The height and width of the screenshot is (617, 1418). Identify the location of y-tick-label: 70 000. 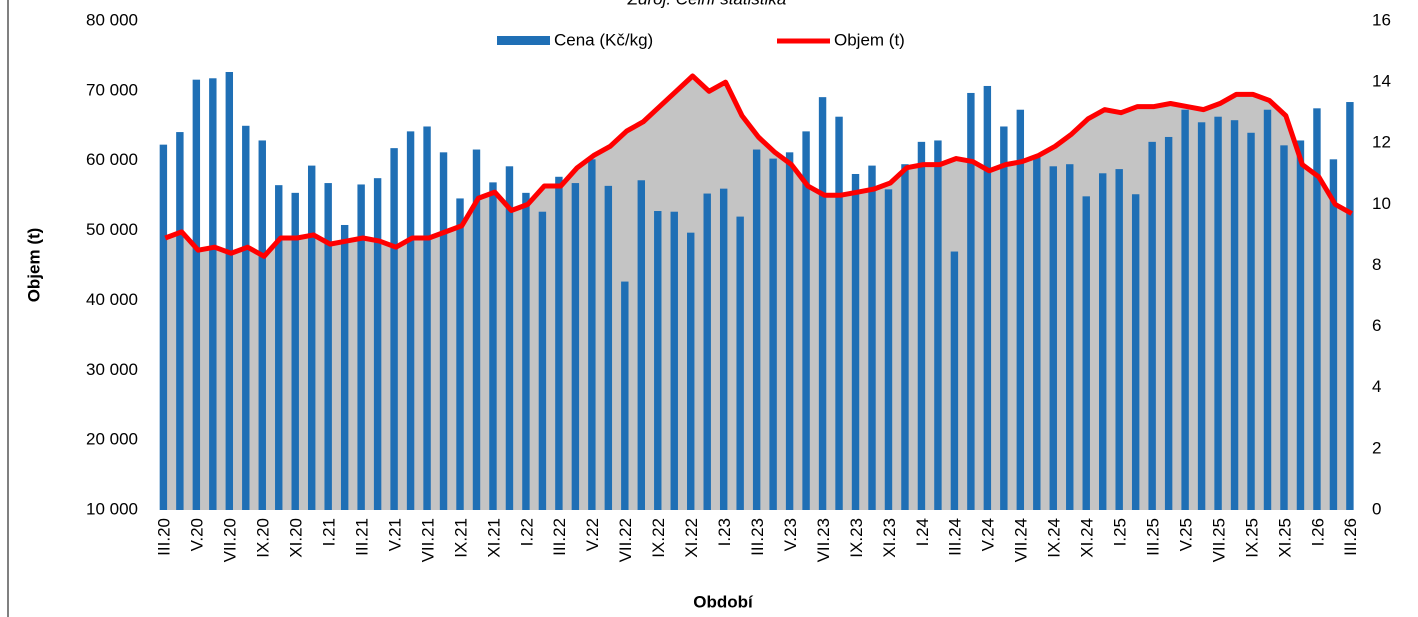
(112, 89).